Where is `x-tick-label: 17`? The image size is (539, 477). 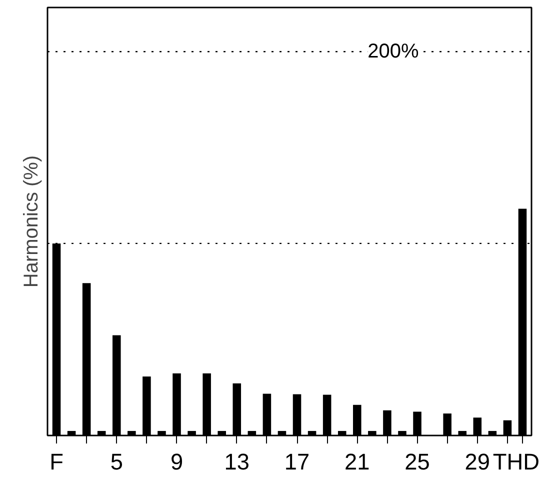 x-tick-label: 17 is located at coordinates (297, 461).